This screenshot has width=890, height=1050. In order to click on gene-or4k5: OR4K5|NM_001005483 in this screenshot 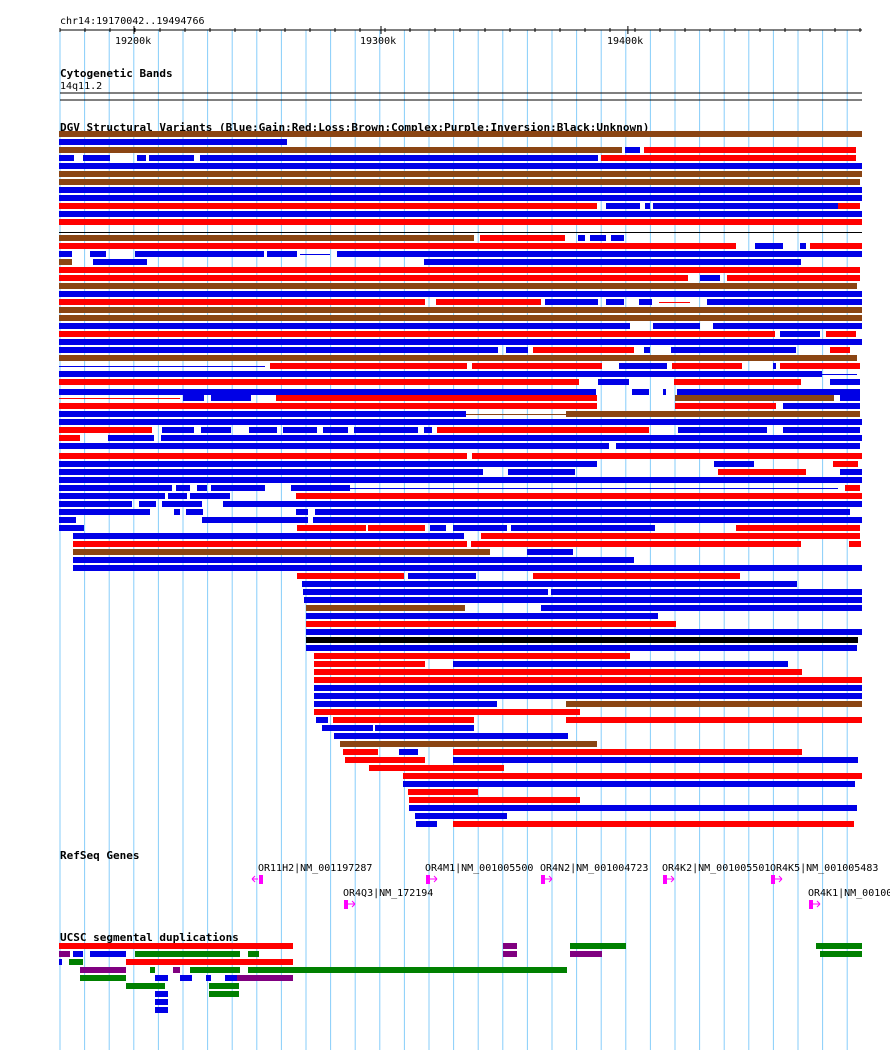, I will do `click(824, 873)`.